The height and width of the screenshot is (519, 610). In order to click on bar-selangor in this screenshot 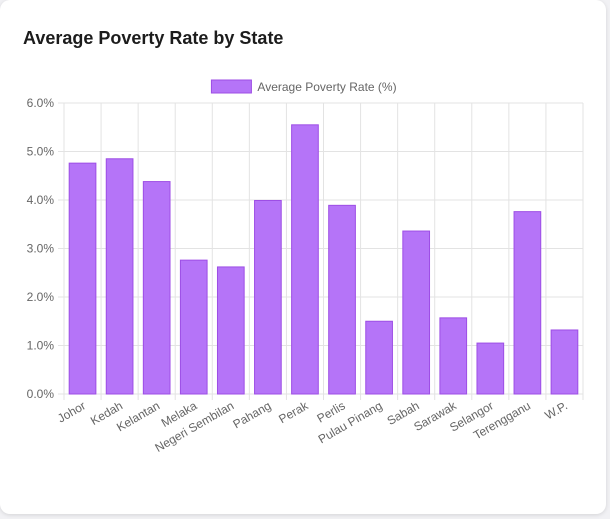, I will do `click(490, 368)`.